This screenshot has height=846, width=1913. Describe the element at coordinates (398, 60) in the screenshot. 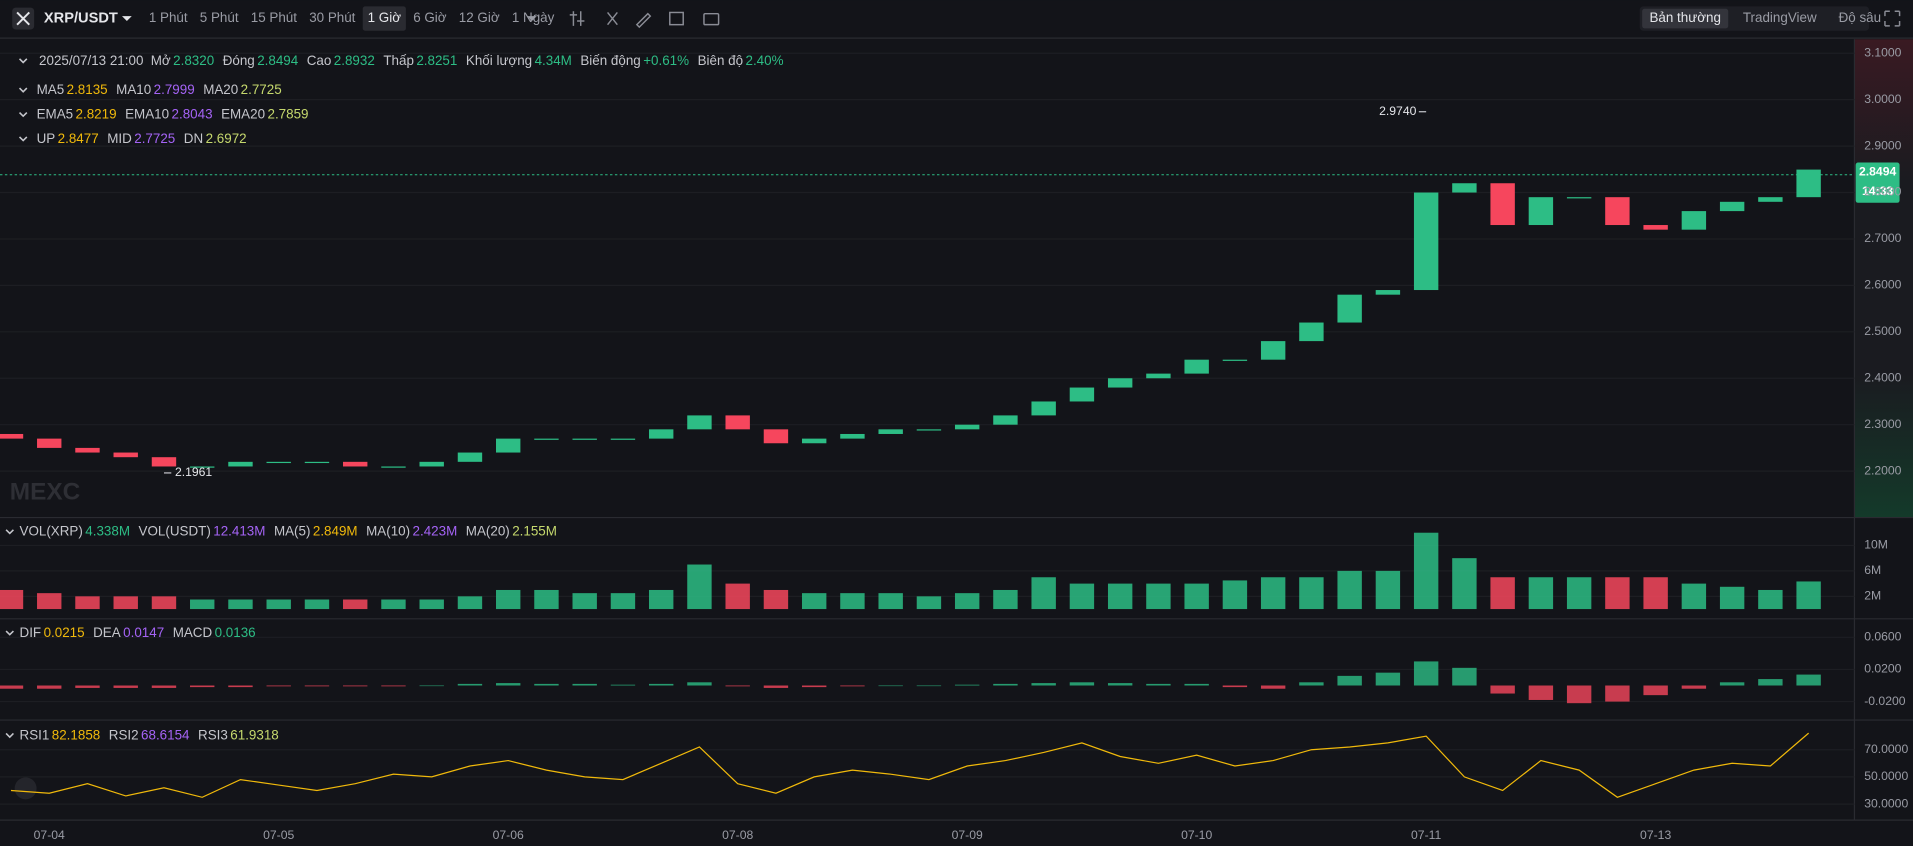

I see `legend-label: Thấp` at that location.